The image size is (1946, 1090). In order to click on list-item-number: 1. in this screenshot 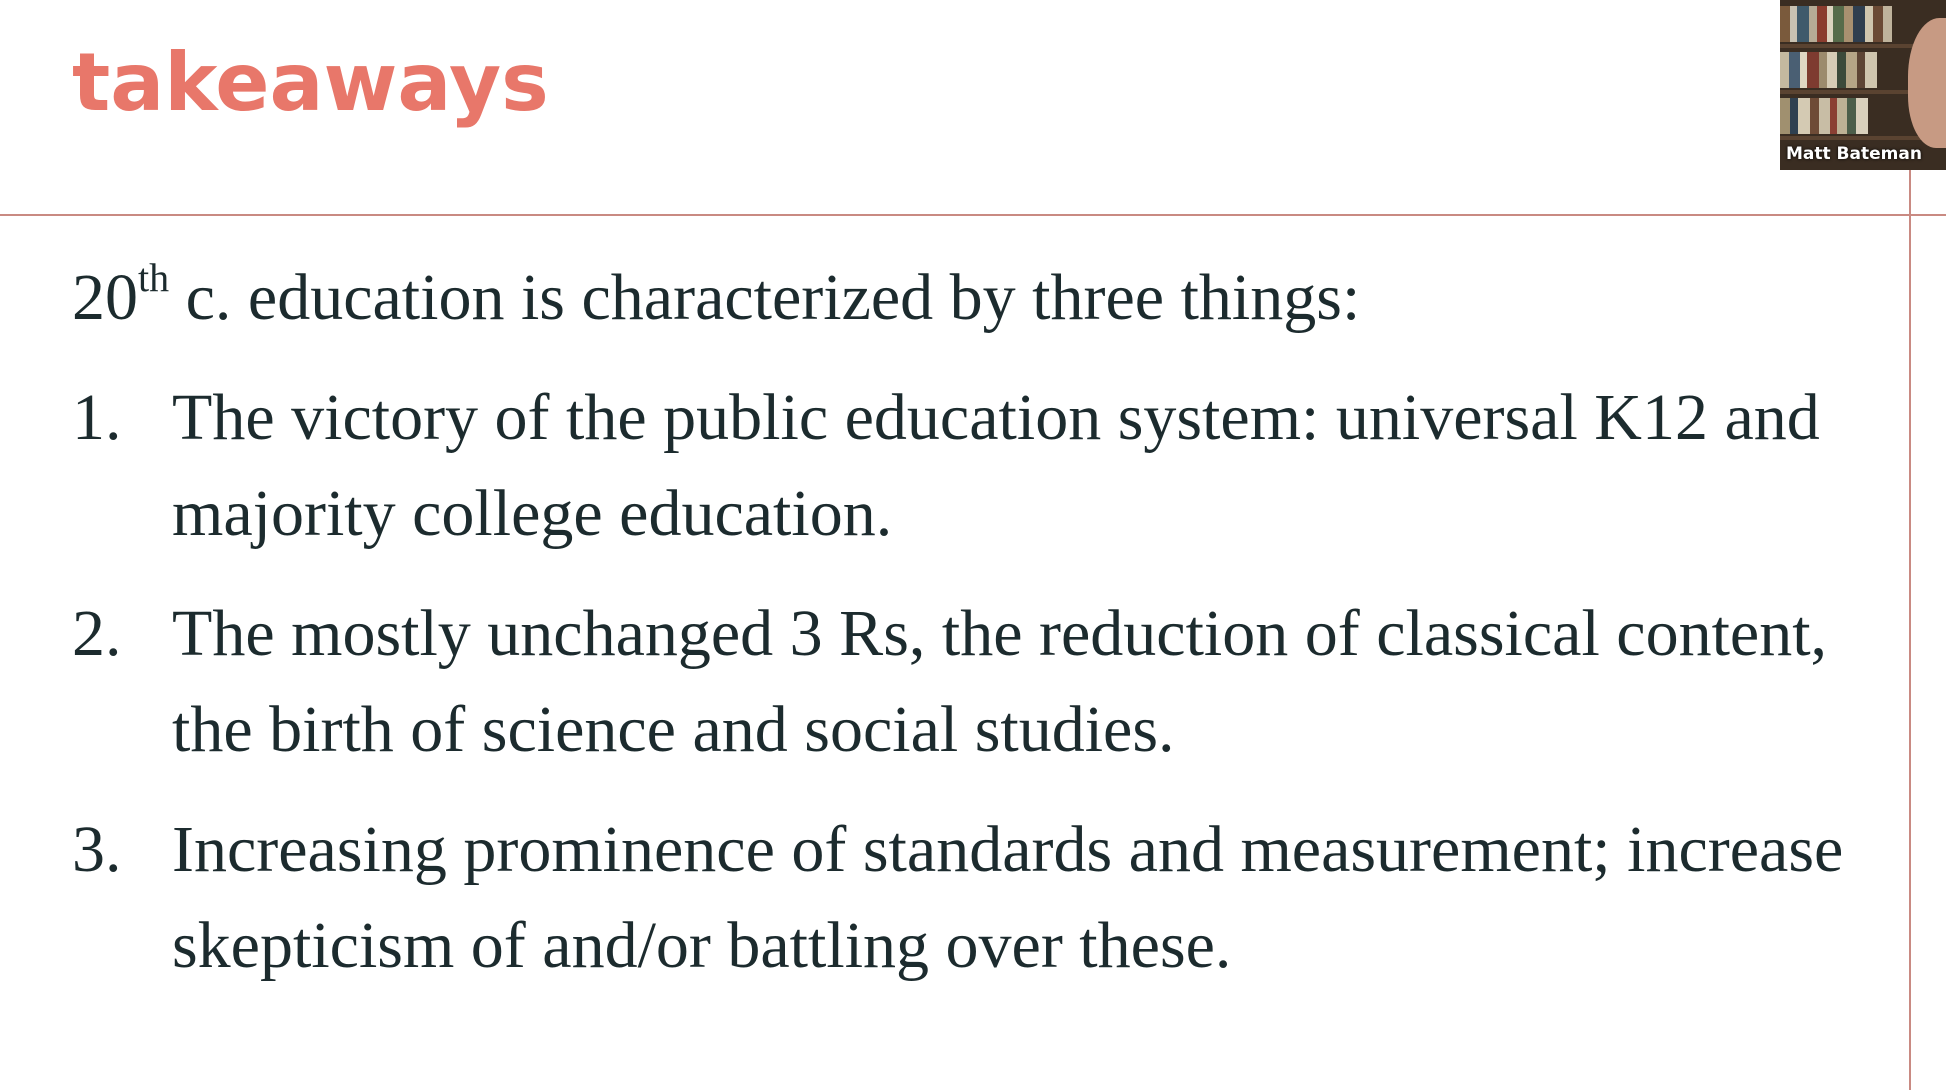, I will do `click(97, 417)`.